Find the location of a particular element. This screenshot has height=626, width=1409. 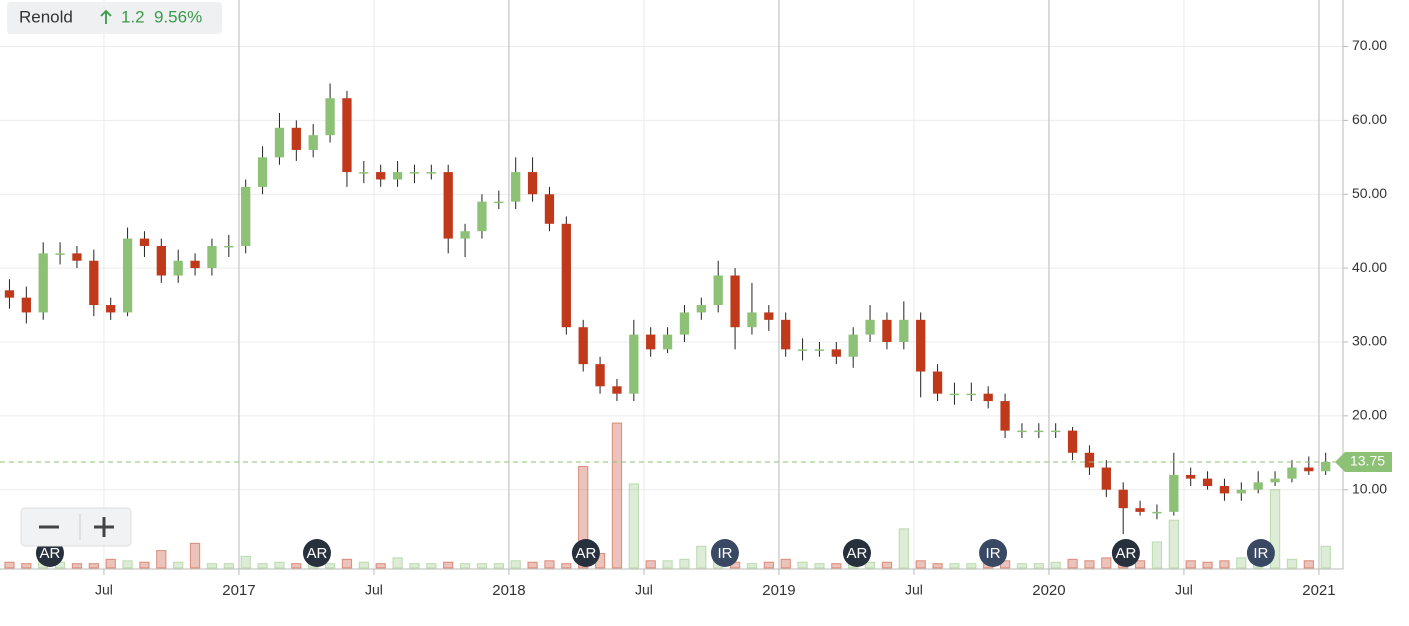

up-arrow is located at coordinates (106, 16).